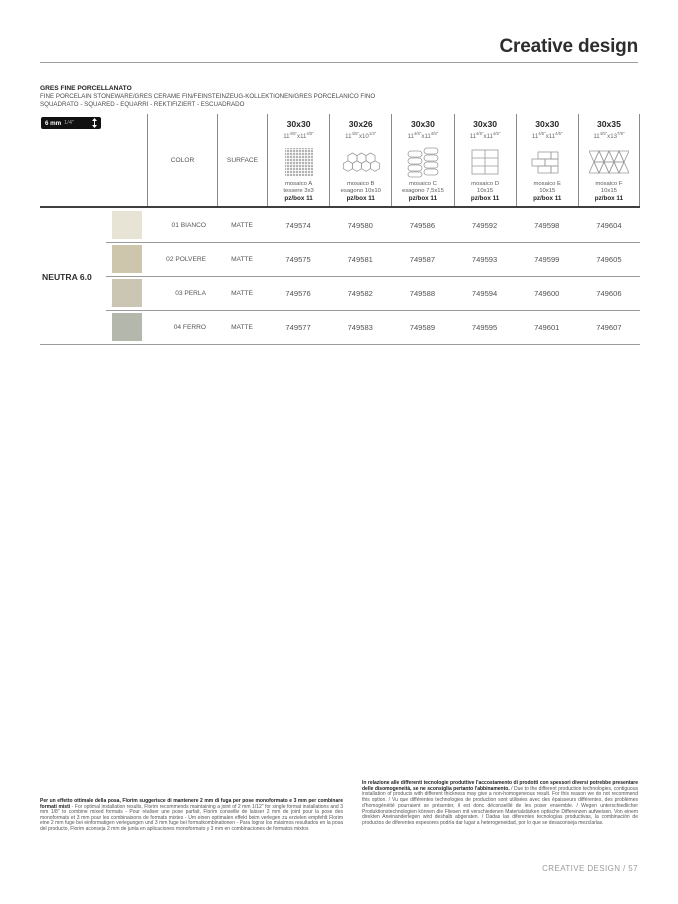 The width and height of the screenshot is (678, 904). Describe the element at coordinates (360, 225) in the screenshot. I see `product-code: 749580` at that location.